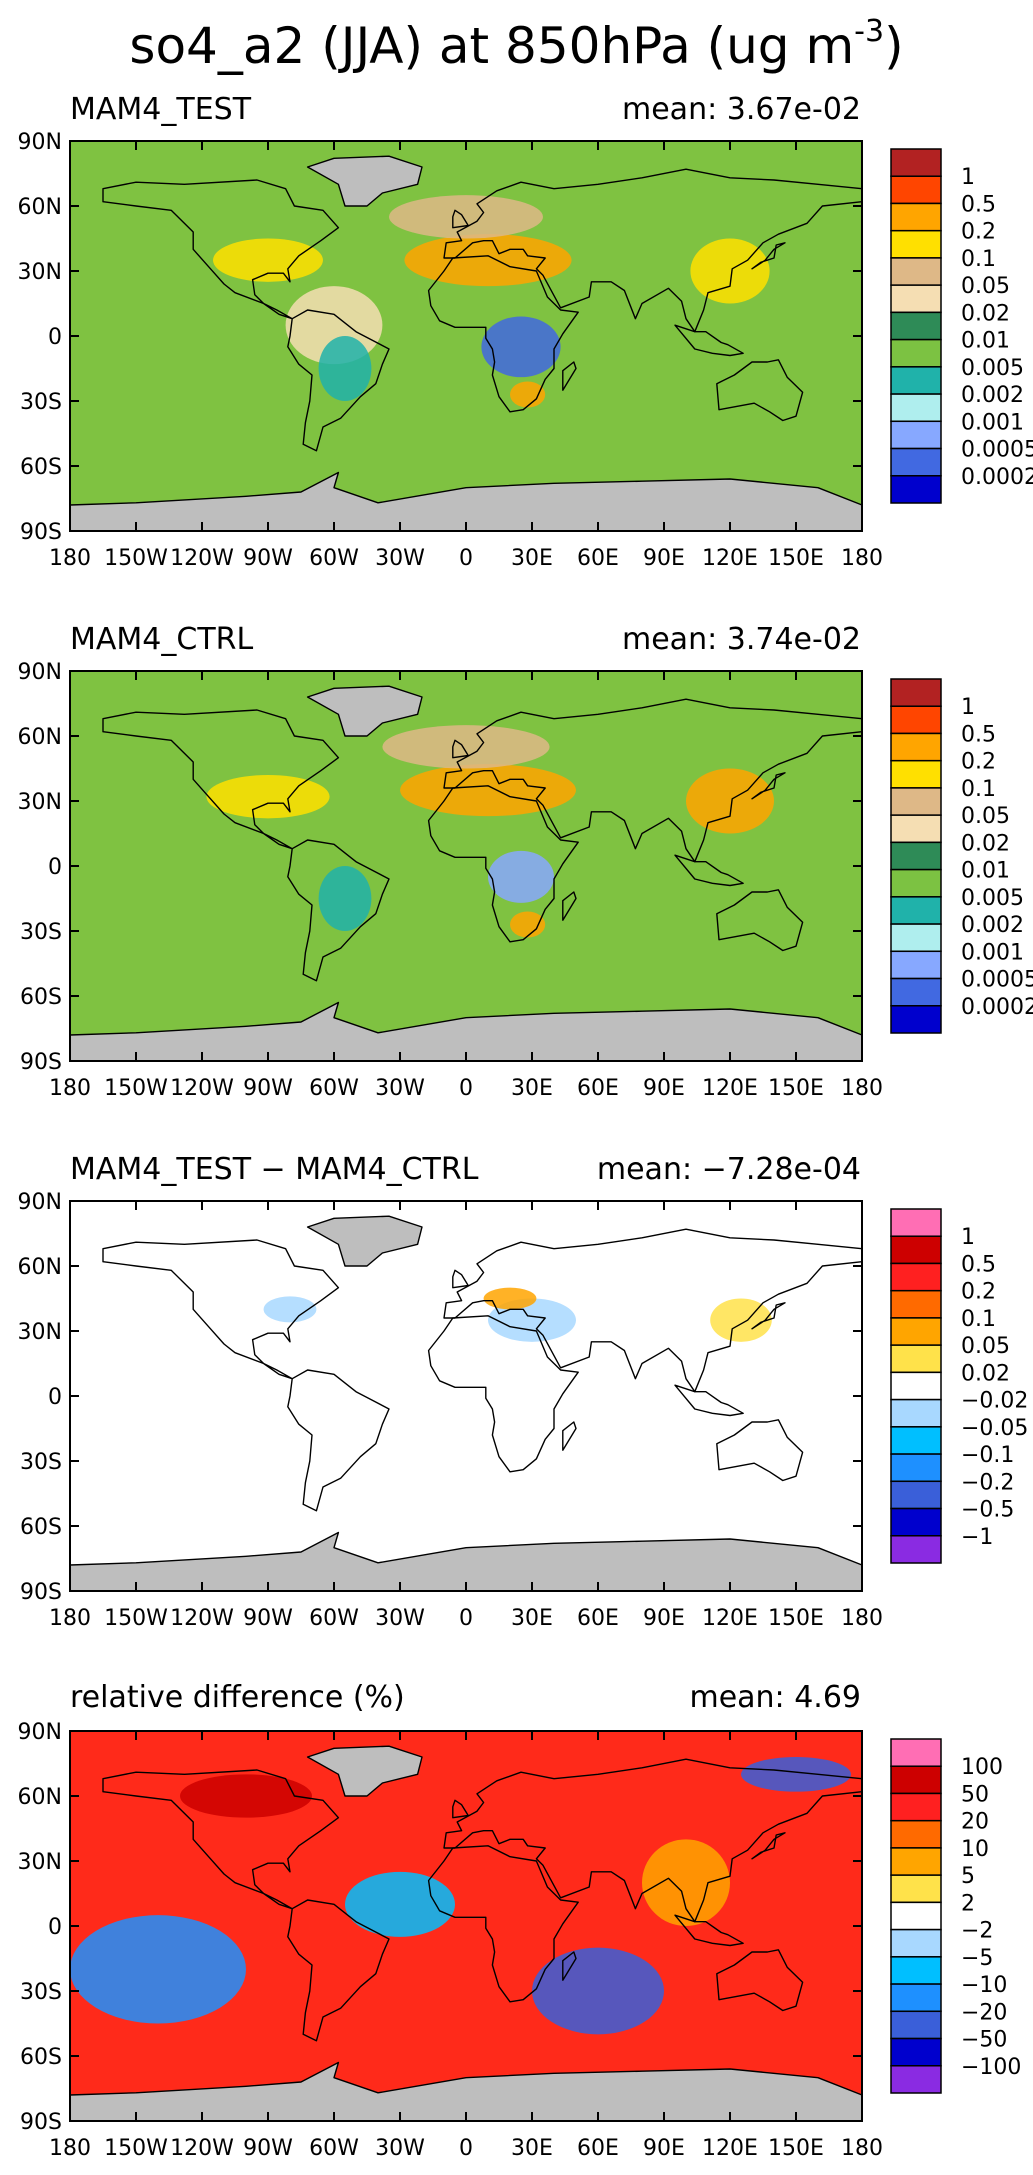 The image size is (1033, 2175). What do you see at coordinates (997, 980) in the screenshot?
I see `colorbar-level-label: 0.0005` at bounding box center [997, 980].